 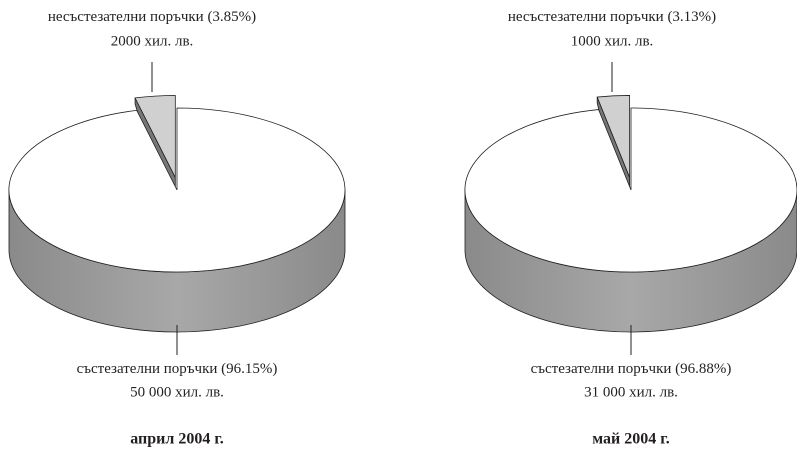 I want to click on slice-label: състезателни поръчки (96.88%), so click(x=631, y=369).